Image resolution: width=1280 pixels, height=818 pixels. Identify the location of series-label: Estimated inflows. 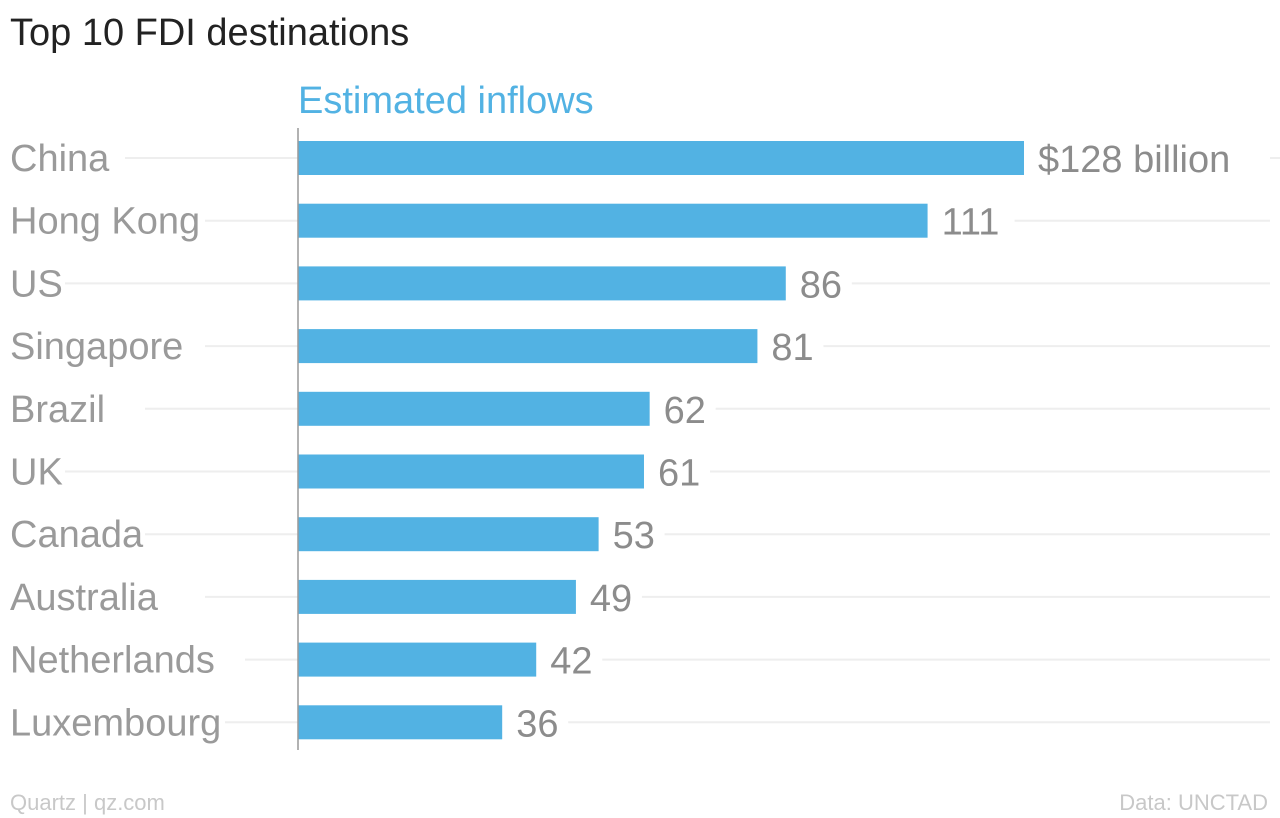
(446, 101).